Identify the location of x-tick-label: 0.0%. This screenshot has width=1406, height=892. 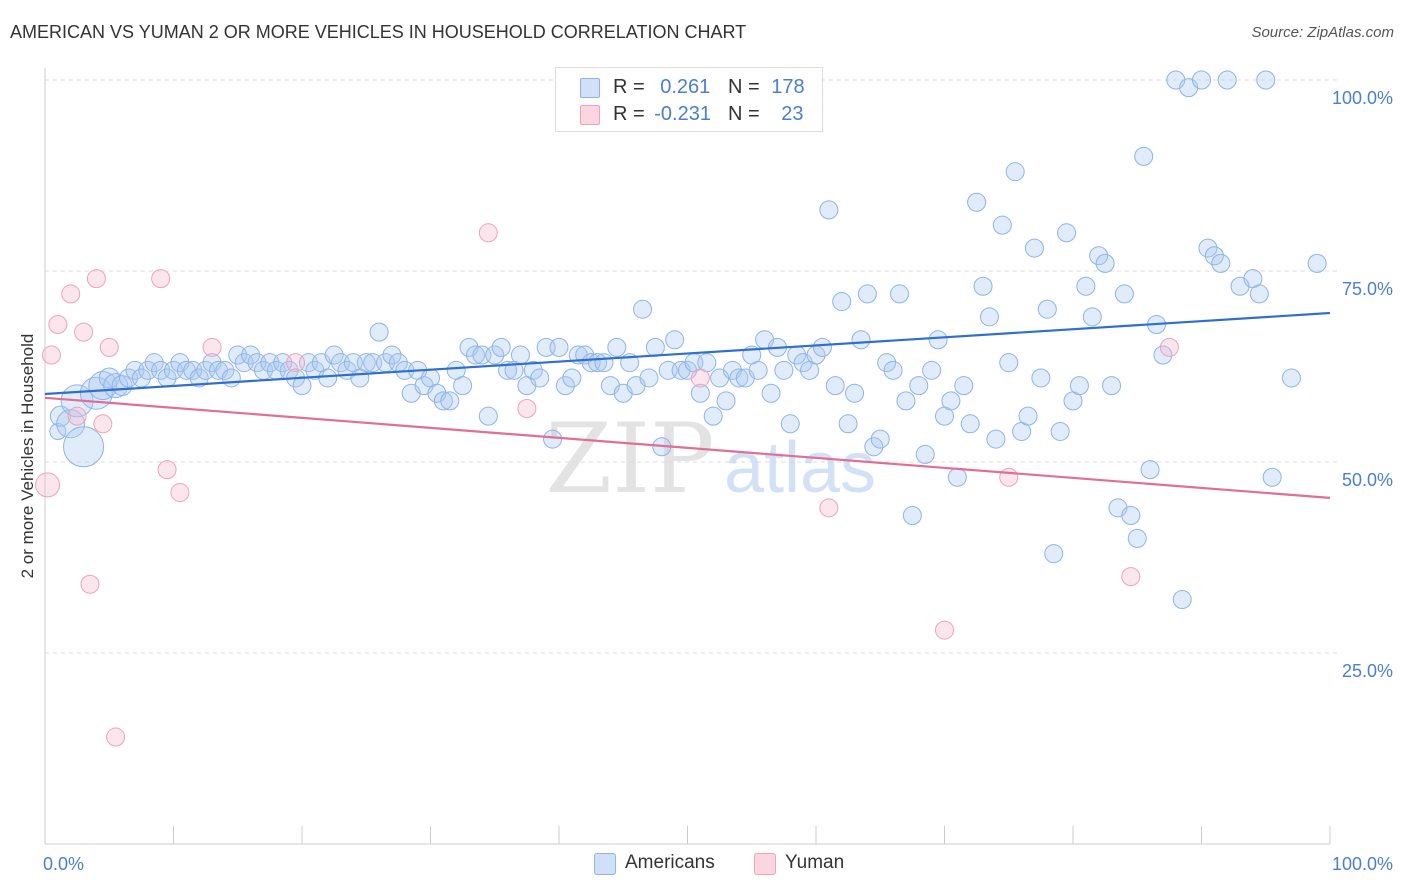
(63, 864).